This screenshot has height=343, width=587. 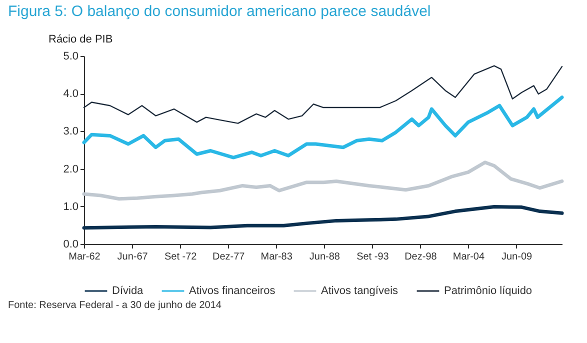 What do you see at coordinates (360, 291) in the screenshot?
I see `legend-label: Ativos tangíveis` at bounding box center [360, 291].